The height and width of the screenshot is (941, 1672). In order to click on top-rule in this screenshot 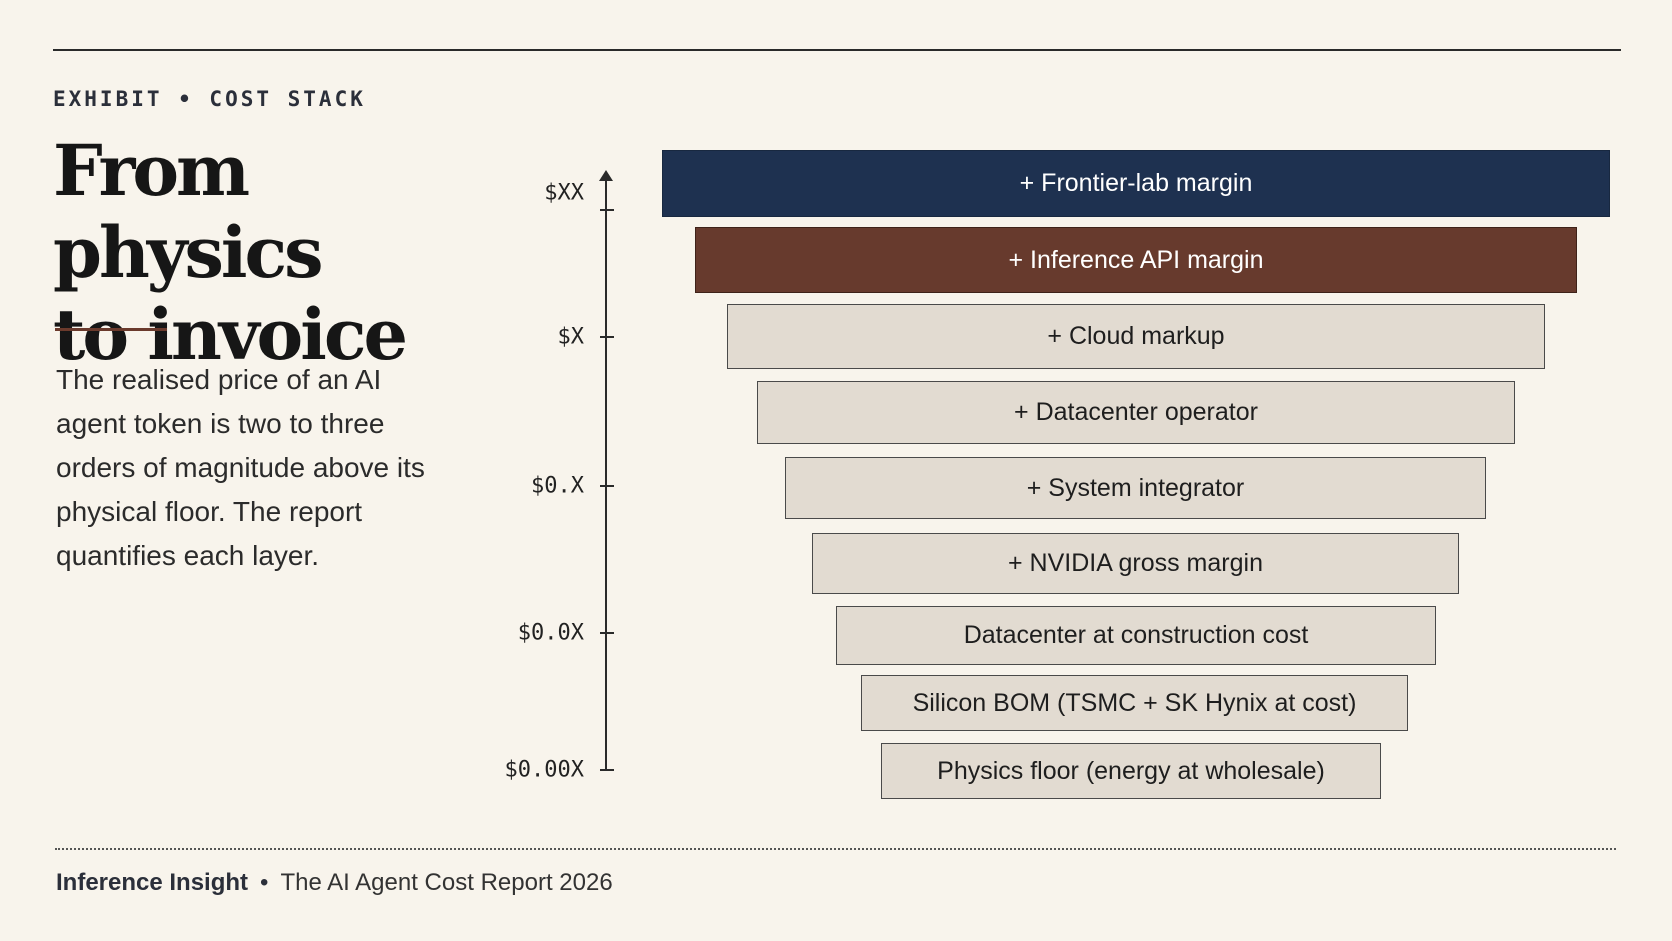, I will do `click(837, 50)`.